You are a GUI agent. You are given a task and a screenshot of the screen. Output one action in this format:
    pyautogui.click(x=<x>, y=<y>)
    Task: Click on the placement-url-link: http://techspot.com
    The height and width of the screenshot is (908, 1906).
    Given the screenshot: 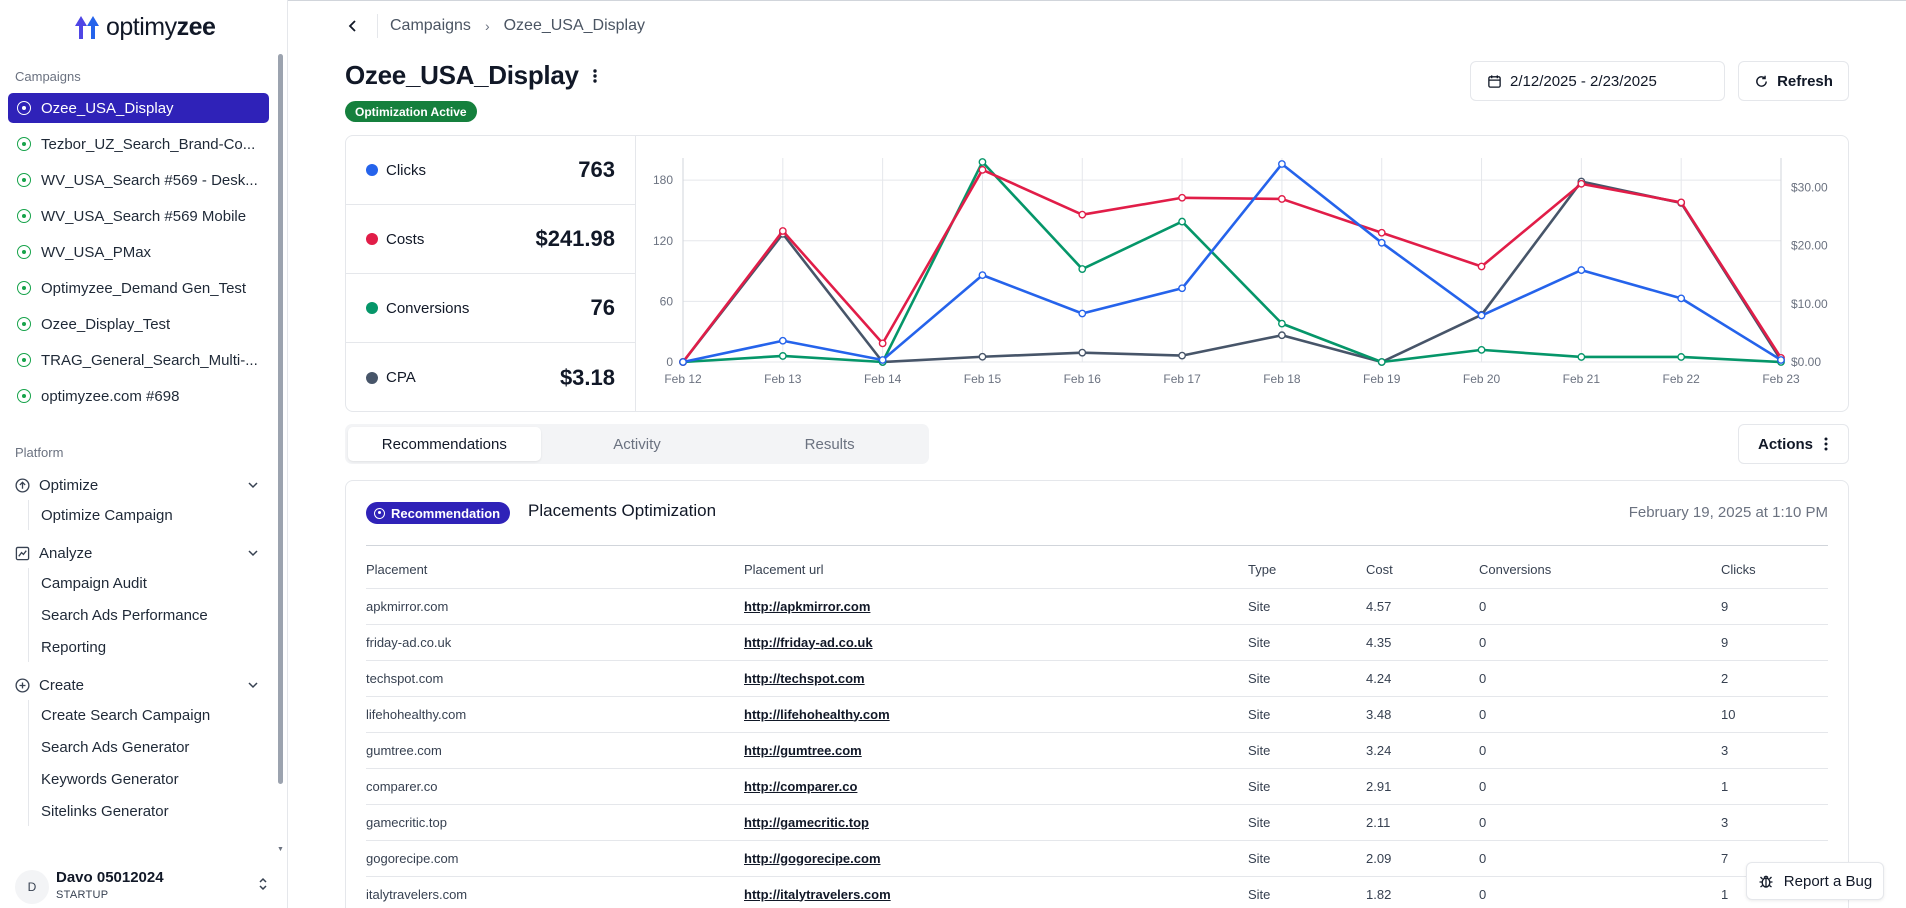 What is the action you would take?
    pyautogui.click(x=996, y=678)
    